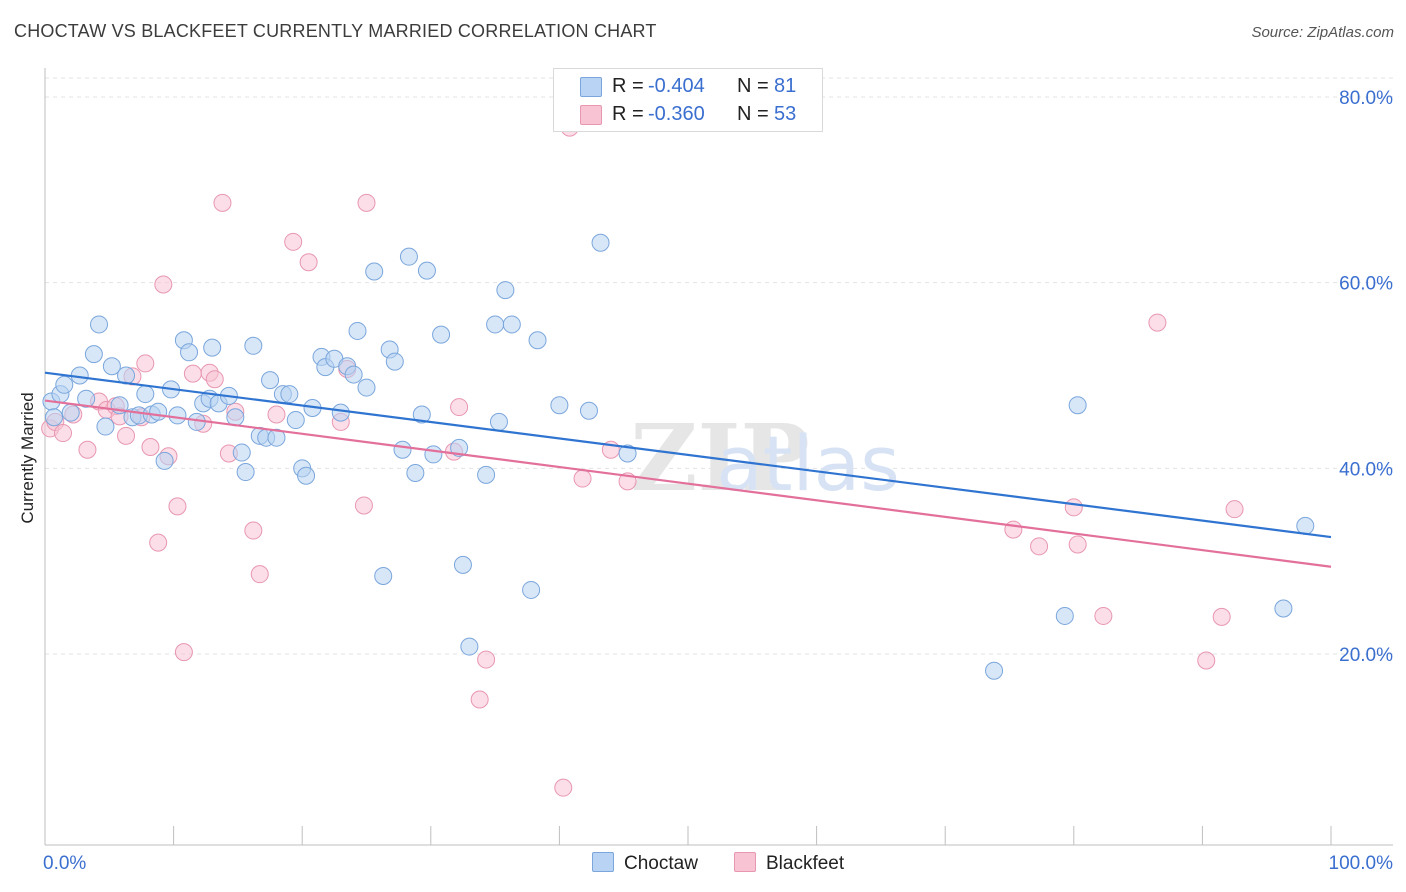 The width and height of the screenshot is (1406, 892). What do you see at coordinates (753, 114) in the screenshot?
I see `legend-n-label: N =` at bounding box center [753, 114].